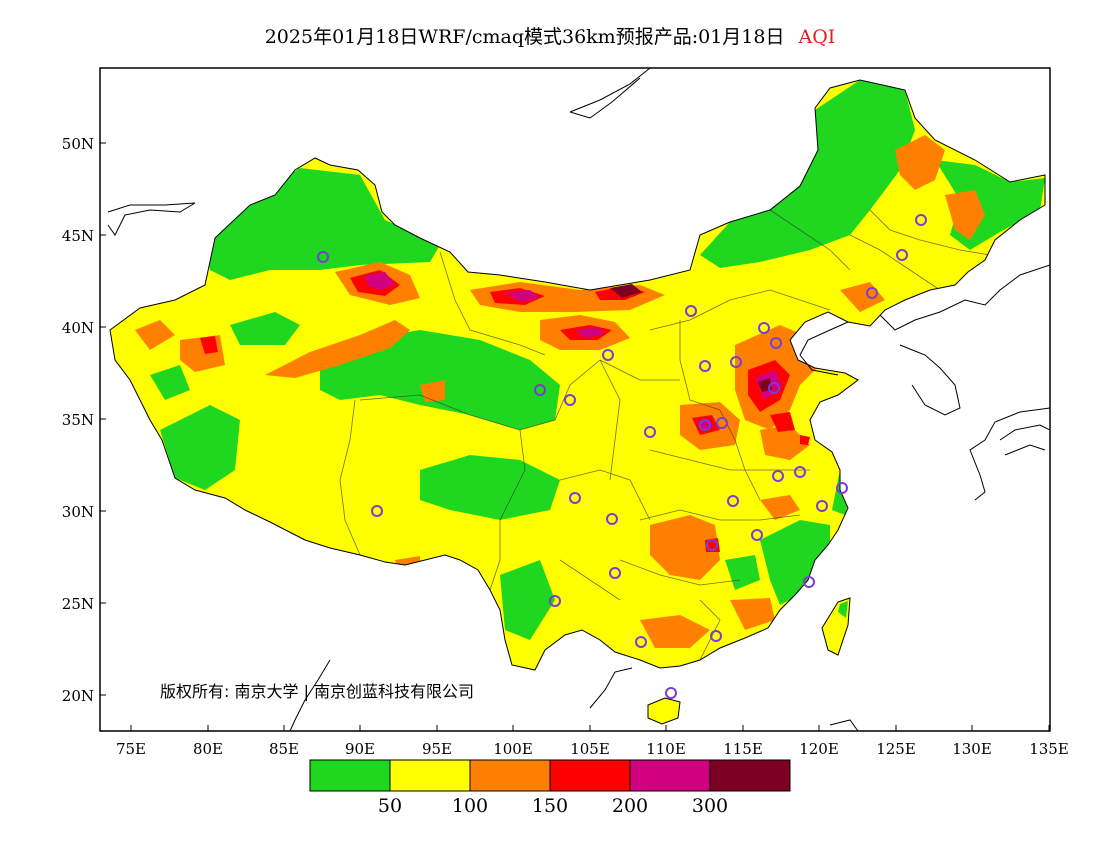 The width and height of the screenshot is (1100, 850). I want to click on legend-swatch-light, so click(510, 775).